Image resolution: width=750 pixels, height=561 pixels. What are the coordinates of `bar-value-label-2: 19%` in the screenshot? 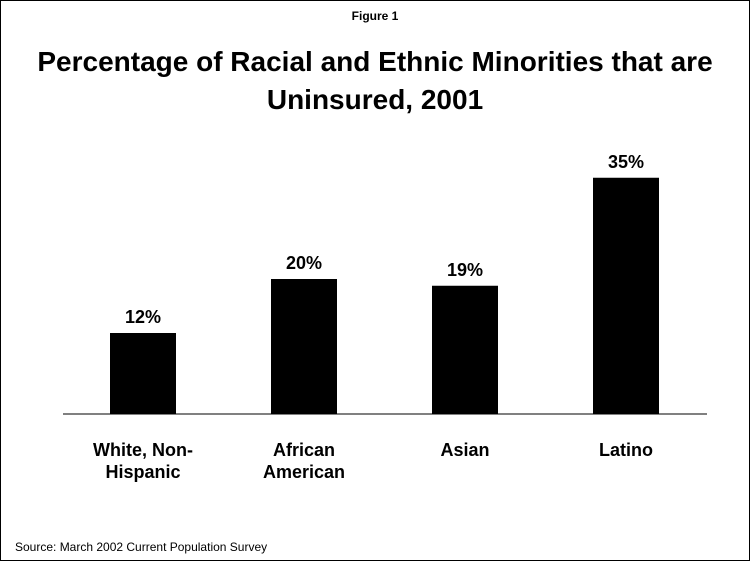 It's located at (465, 270).